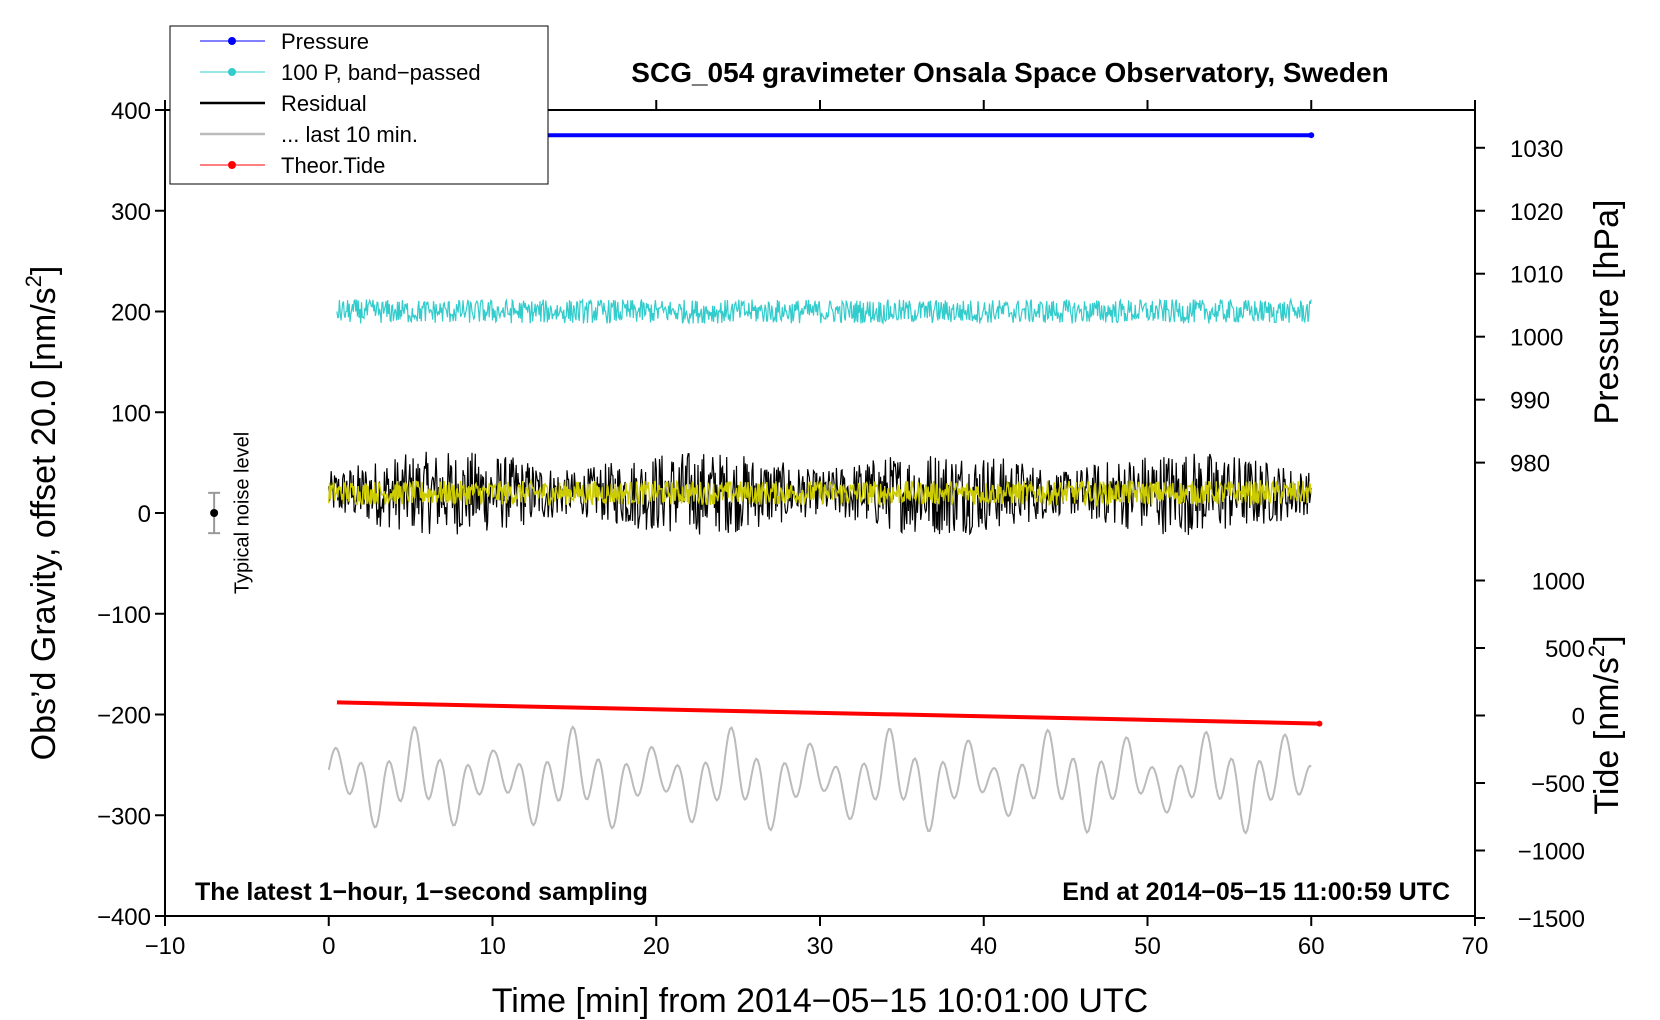 The image size is (1660, 1020). Describe the element at coordinates (231, 513) in the screenshot. I see `noise-level-indicator: Typical noise level` at that location.